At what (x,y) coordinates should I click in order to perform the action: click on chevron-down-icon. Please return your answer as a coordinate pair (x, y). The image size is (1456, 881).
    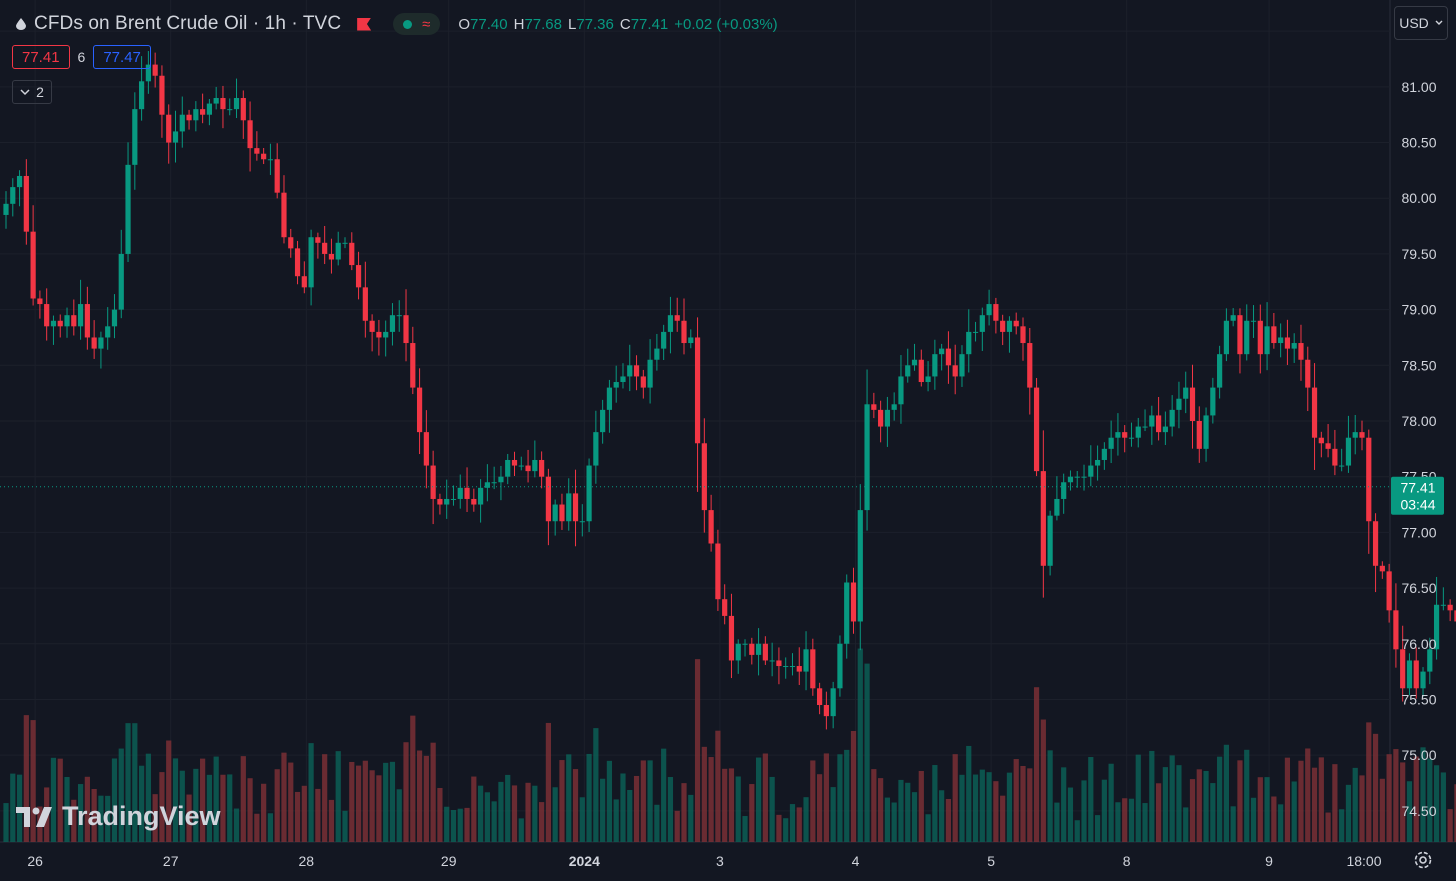
    Looking at the image, I should click on (1439, 22).